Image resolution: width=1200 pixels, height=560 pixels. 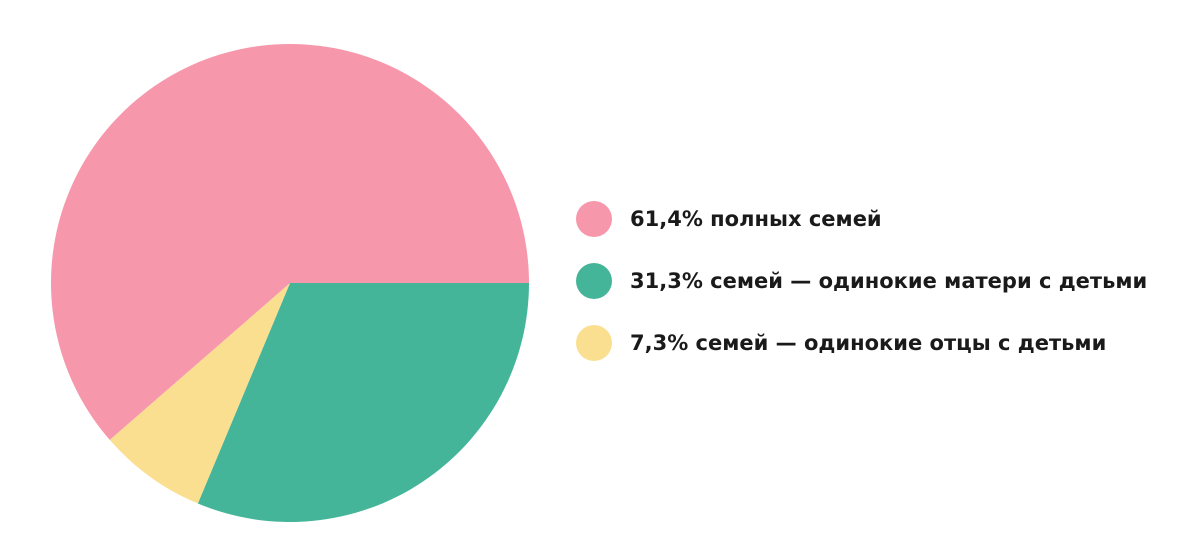 I want to click on legend-item-single-fathers: 7,3% семей — одинокие отцы с детьми, so click(x=861, y=343).